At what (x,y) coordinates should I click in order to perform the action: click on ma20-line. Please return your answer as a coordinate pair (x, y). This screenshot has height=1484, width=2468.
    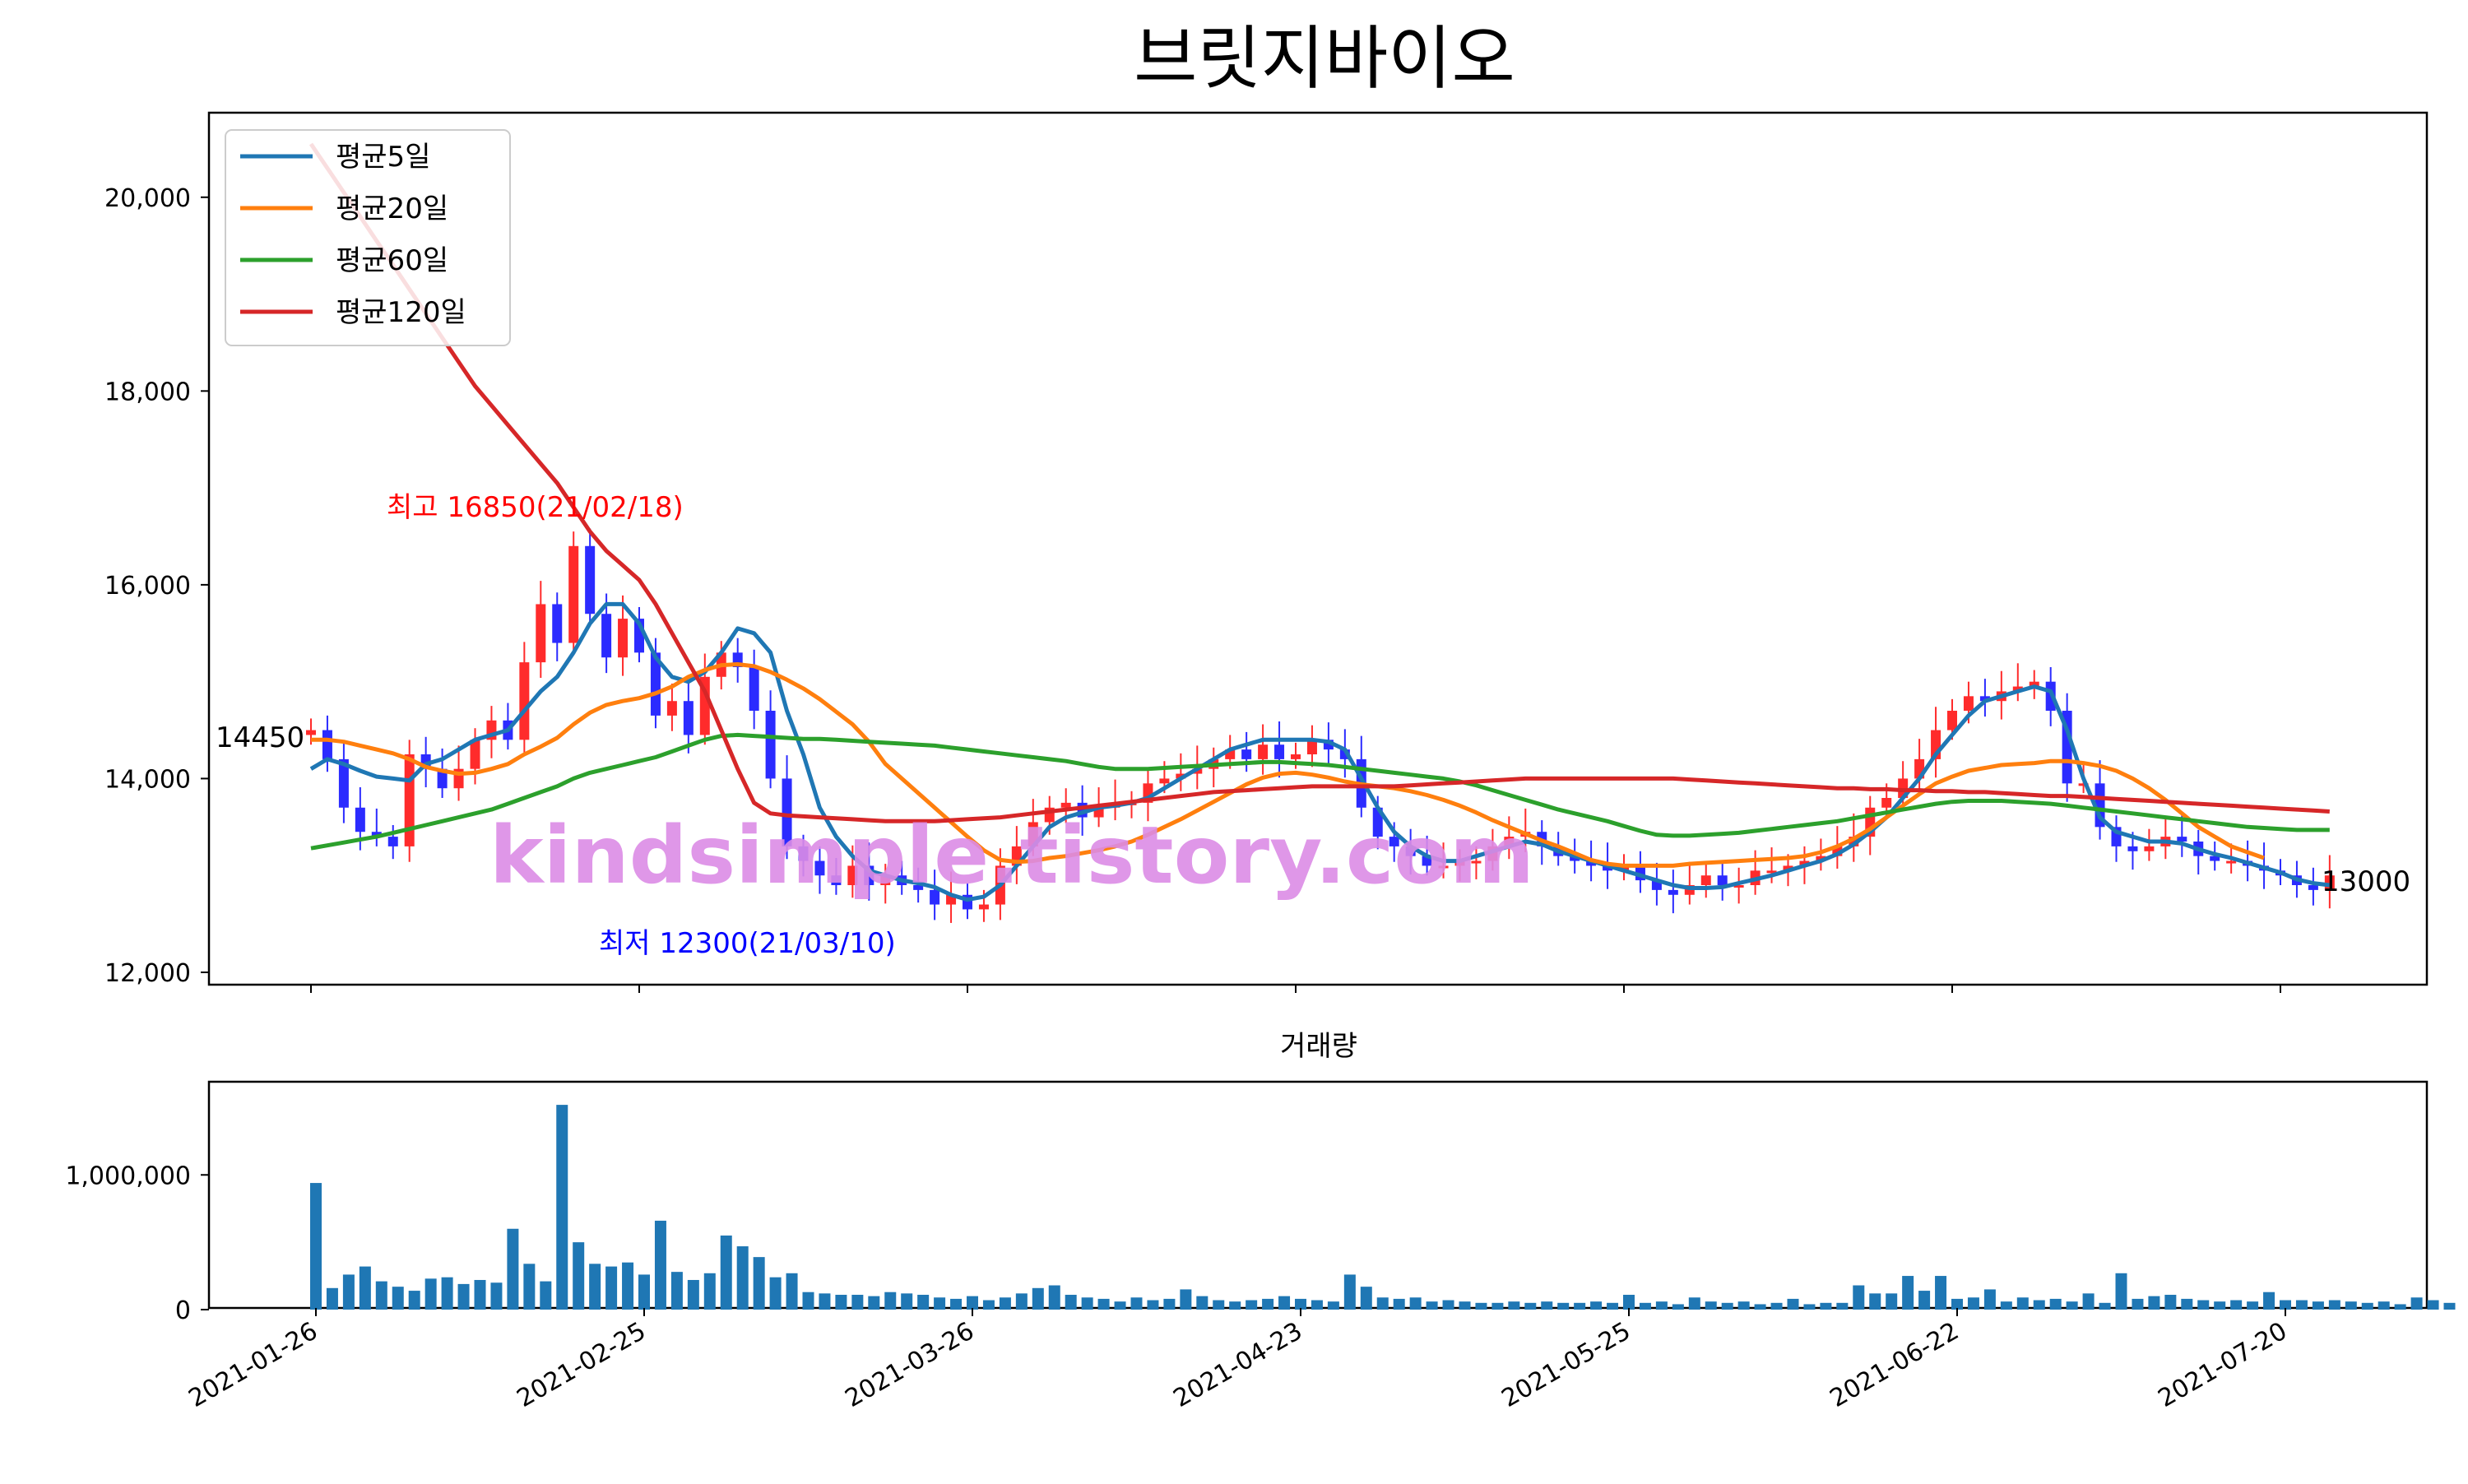
    Looking at the image, I should click on (1288, 765).